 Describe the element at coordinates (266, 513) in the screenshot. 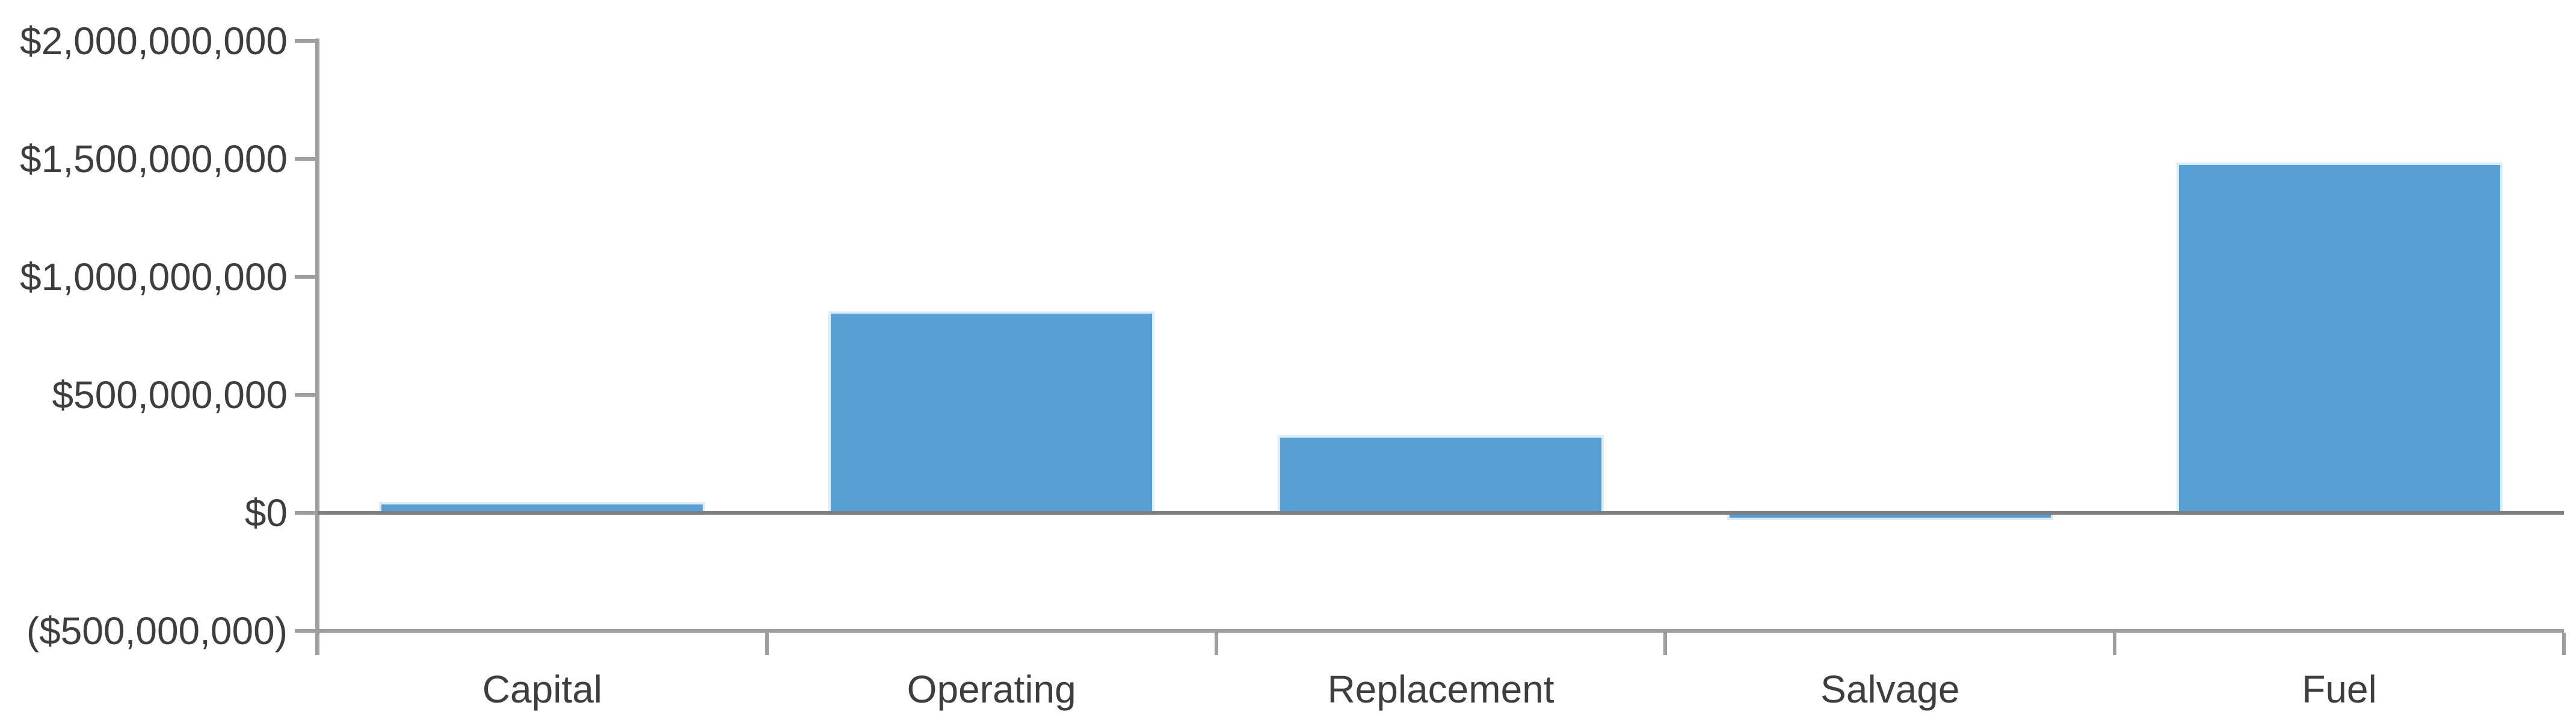

I see `y-axis-label: $0` at that location.